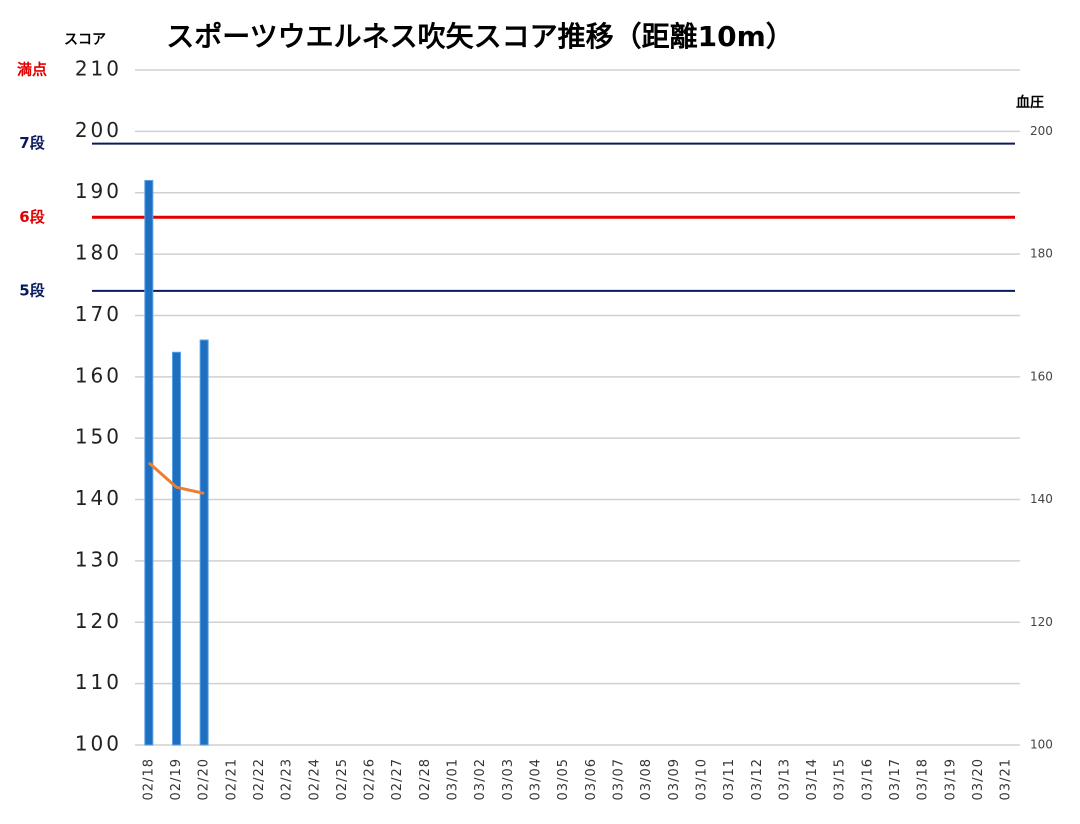 This screenshot has height=824, width=1080. I want to click on x-tick-label: 03/17, so click(895, 779).